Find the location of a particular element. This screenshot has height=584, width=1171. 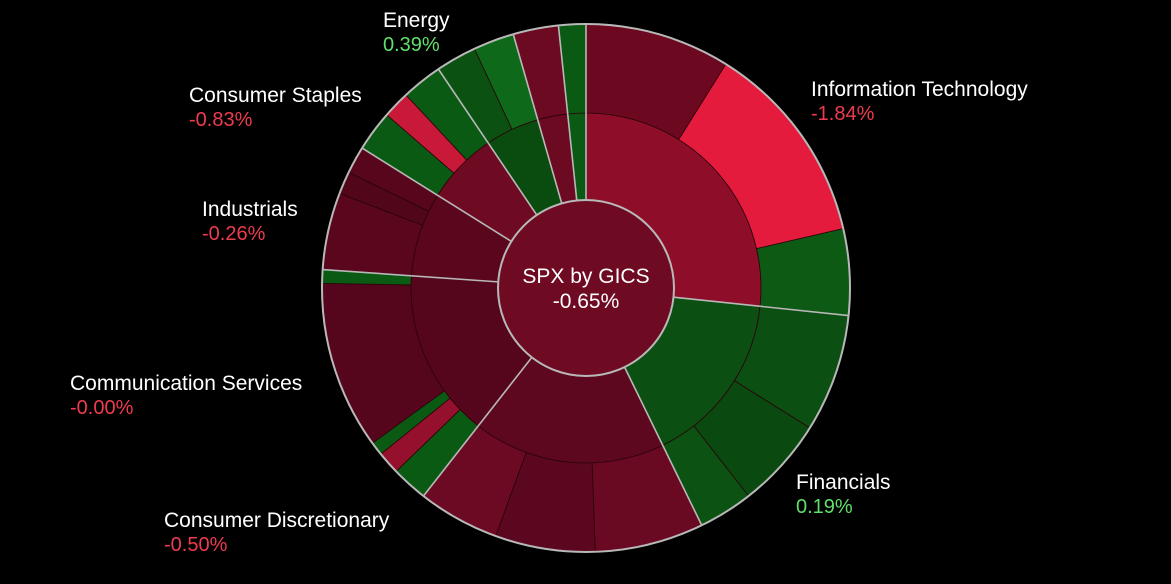

sector-label-information-technology: Information Technology is located at coordinates (919, 89).